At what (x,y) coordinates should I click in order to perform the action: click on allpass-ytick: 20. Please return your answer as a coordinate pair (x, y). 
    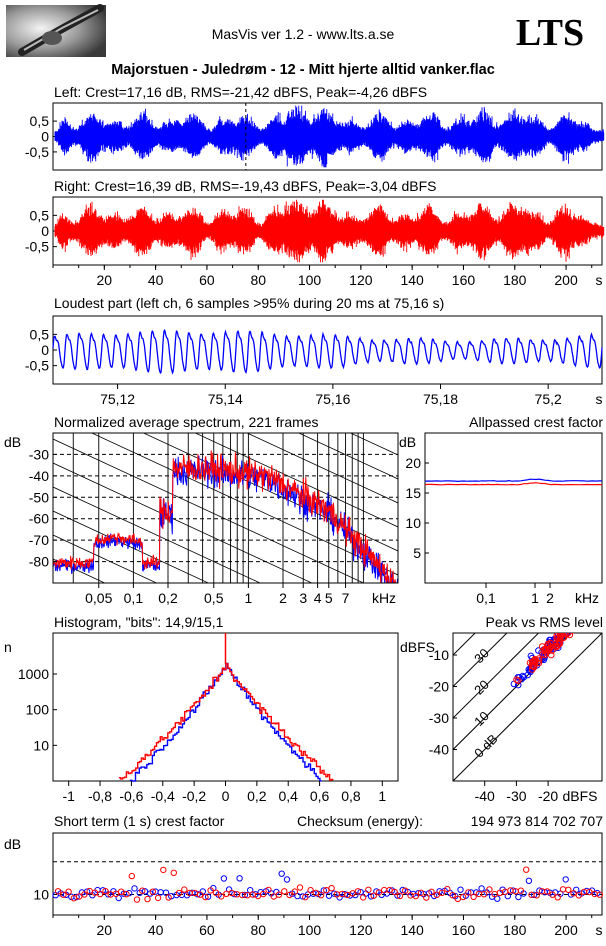
    Looking at the image, I should click on (413, 463).